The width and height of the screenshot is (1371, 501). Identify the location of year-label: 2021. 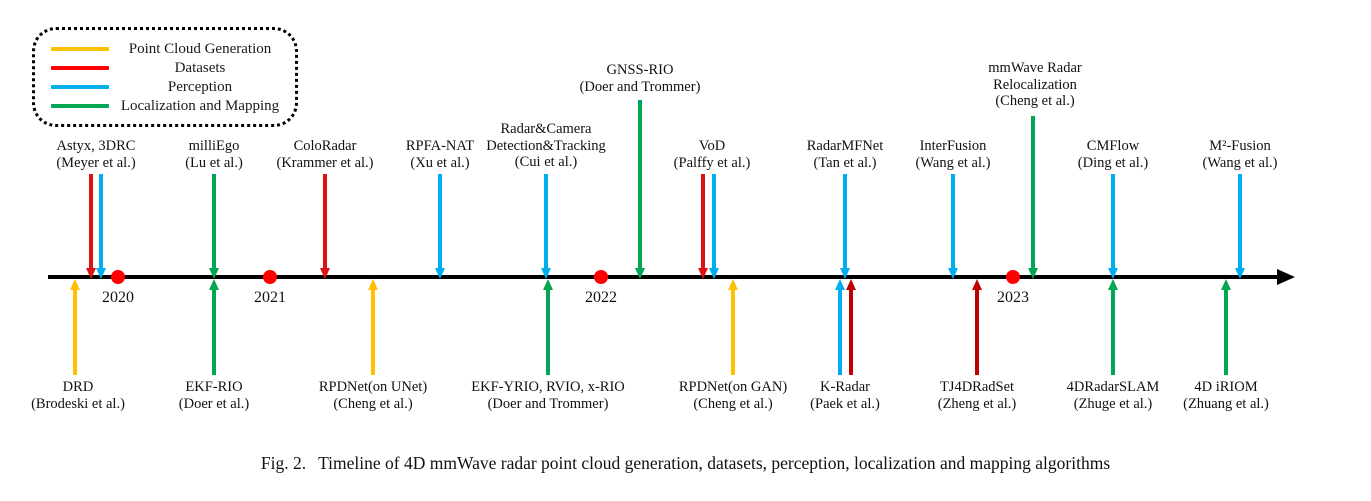
(270, 297).